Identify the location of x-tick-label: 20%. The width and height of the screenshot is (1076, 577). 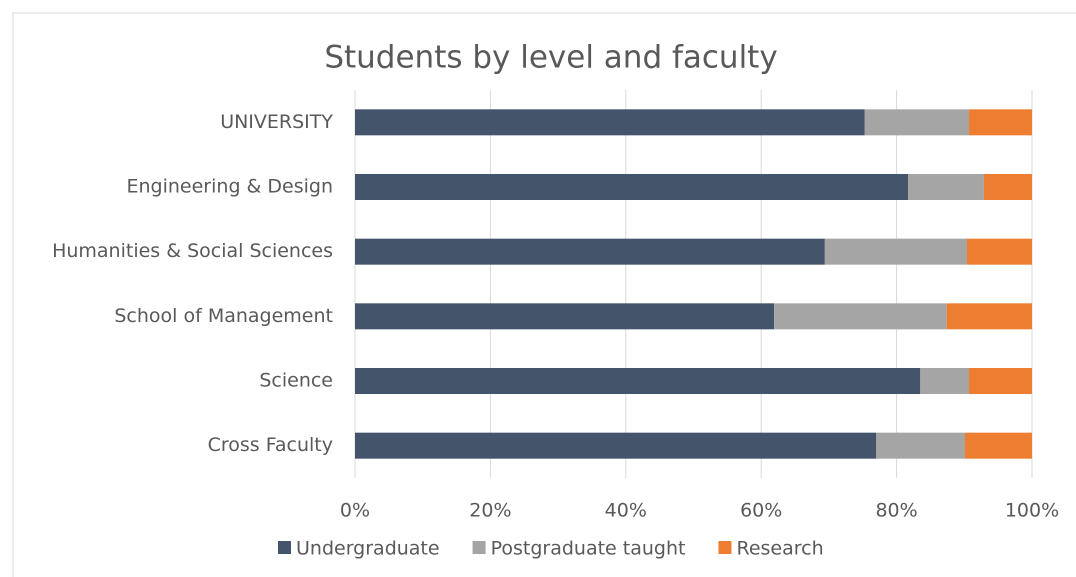
(490, 511).